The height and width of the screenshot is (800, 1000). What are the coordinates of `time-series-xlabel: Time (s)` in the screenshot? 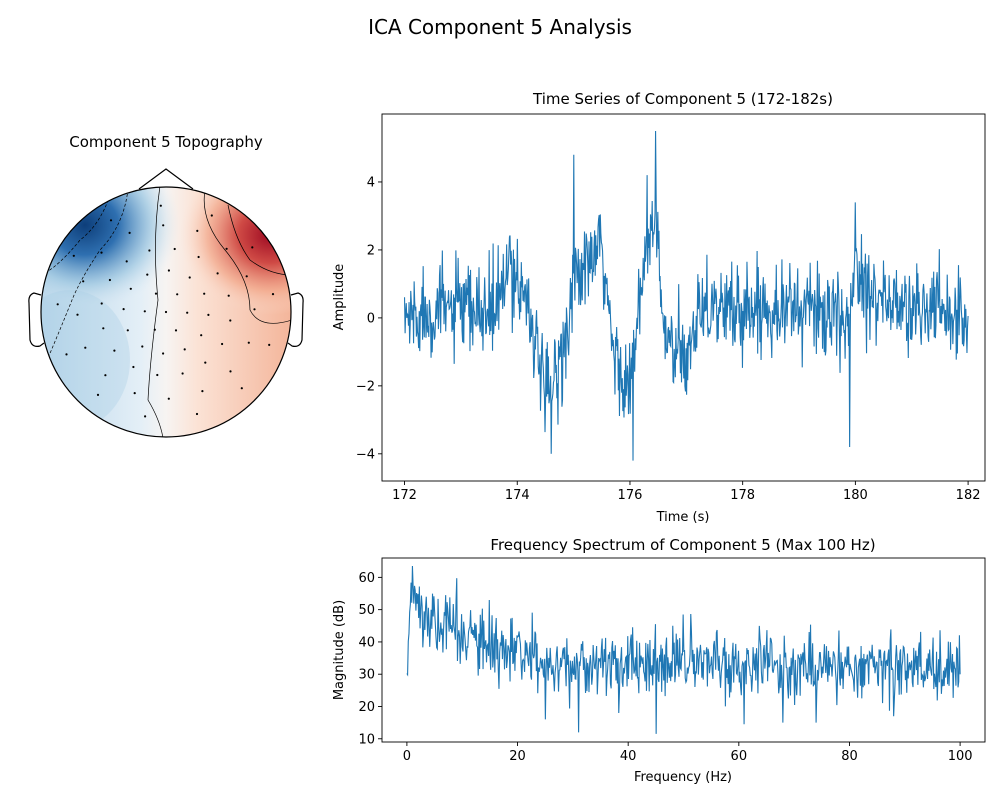 It's located at (683, 517).